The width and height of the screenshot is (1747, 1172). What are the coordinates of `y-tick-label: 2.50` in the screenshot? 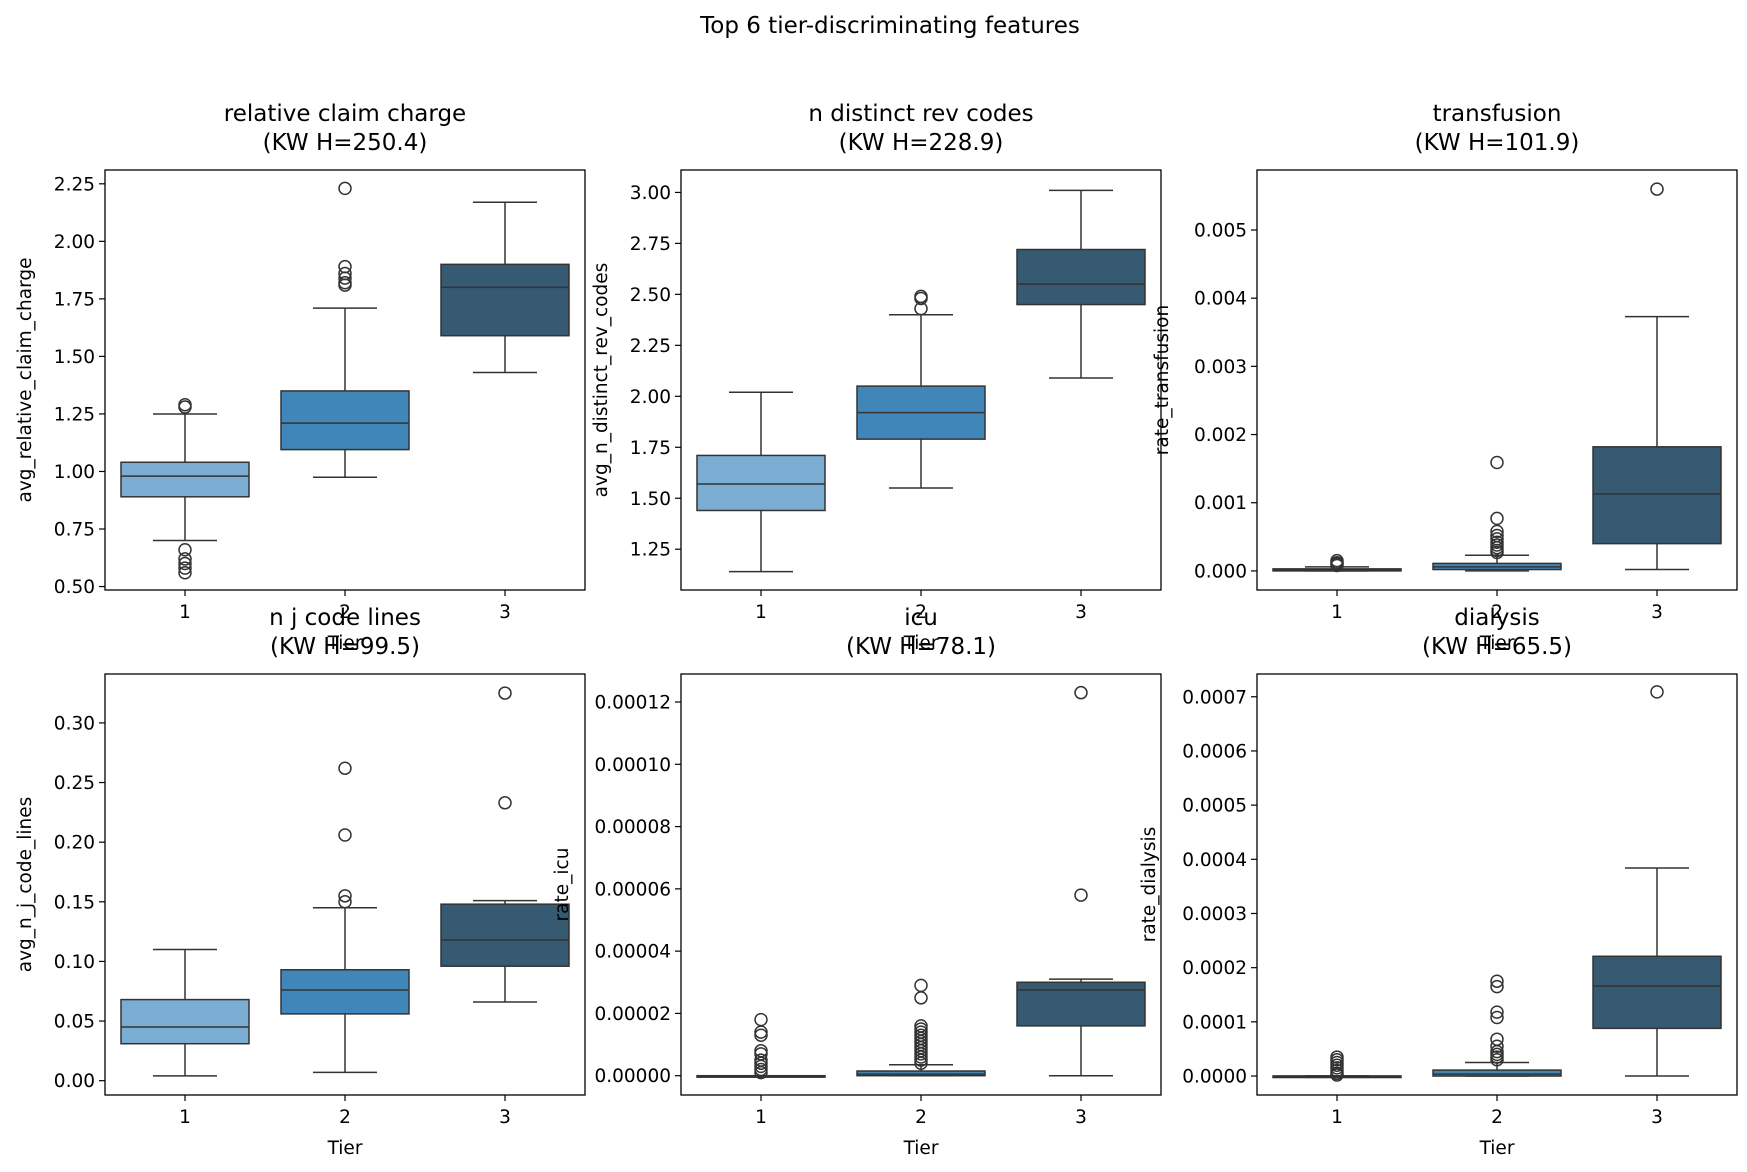 It's located at (650, 295).